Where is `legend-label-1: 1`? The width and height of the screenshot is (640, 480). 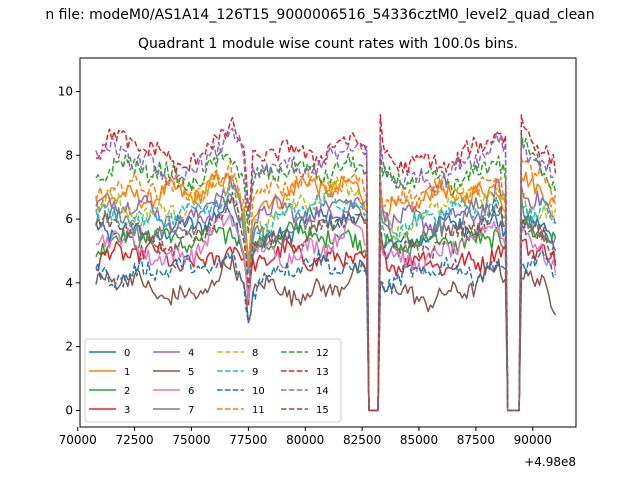 legend-label-1: 1 is located at coordinates (127, 372).